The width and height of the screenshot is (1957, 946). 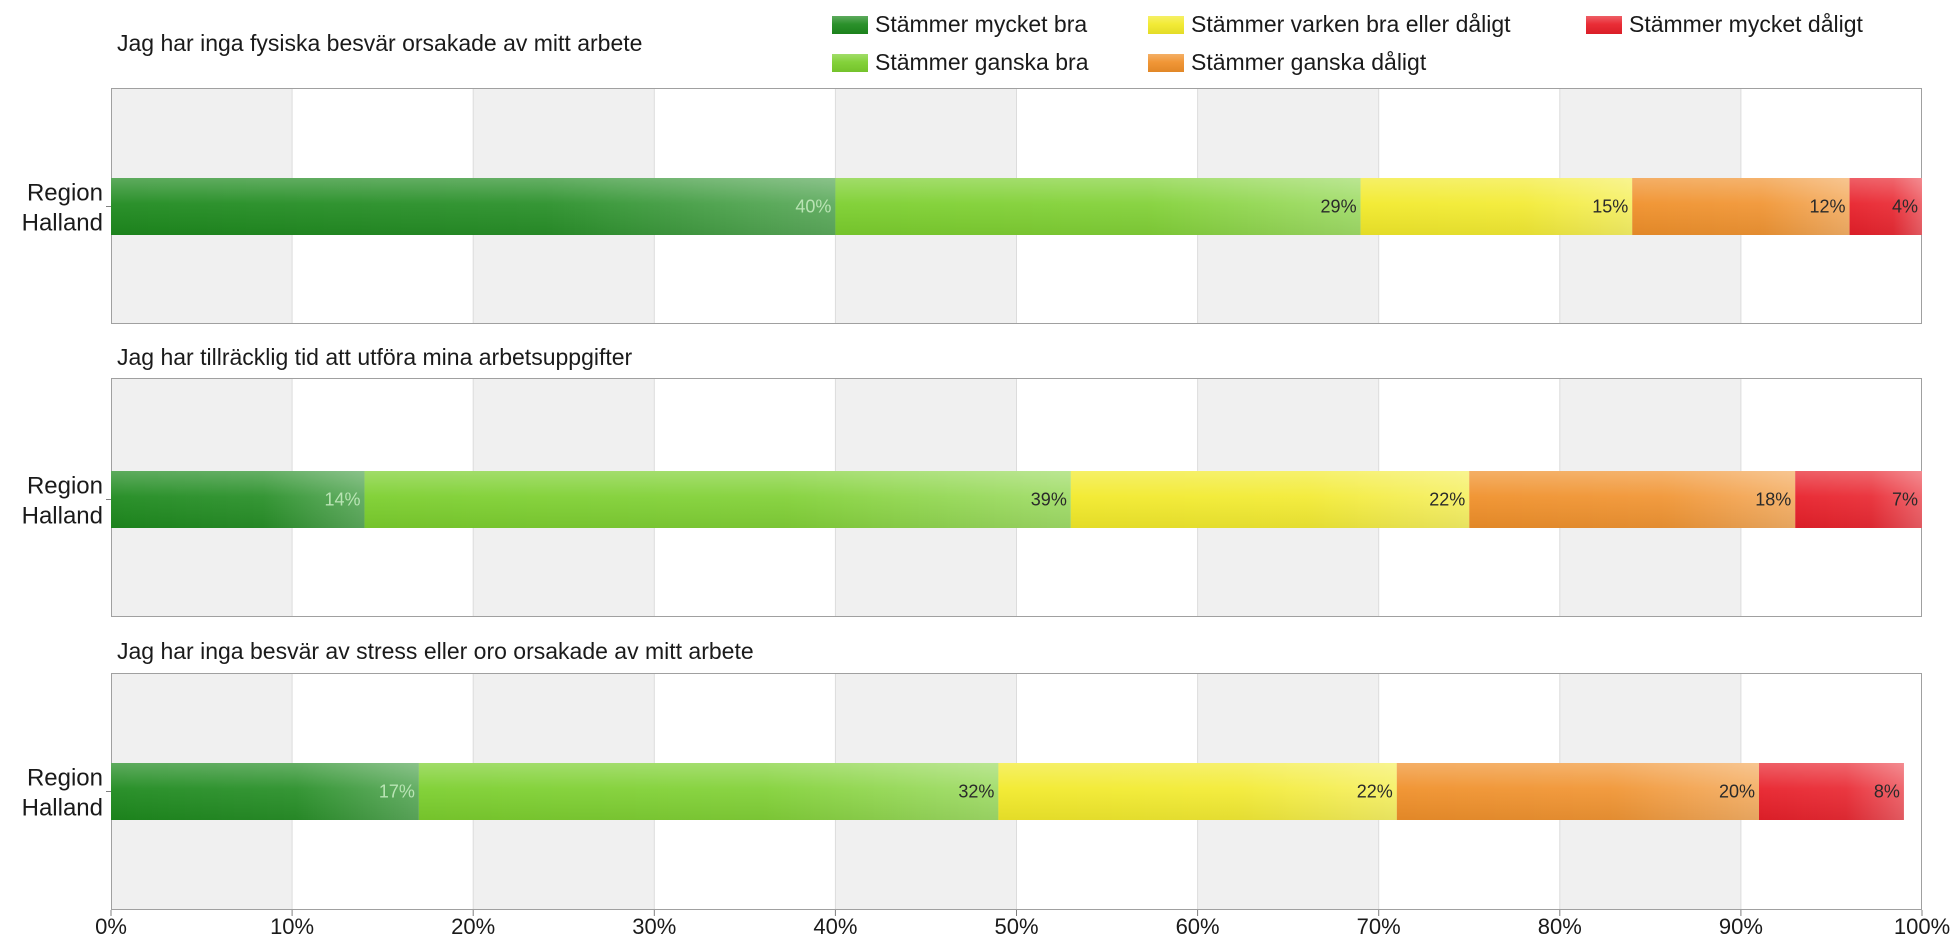 I want to click on x-tick-label: 70%, so click(x=1379, y=926).